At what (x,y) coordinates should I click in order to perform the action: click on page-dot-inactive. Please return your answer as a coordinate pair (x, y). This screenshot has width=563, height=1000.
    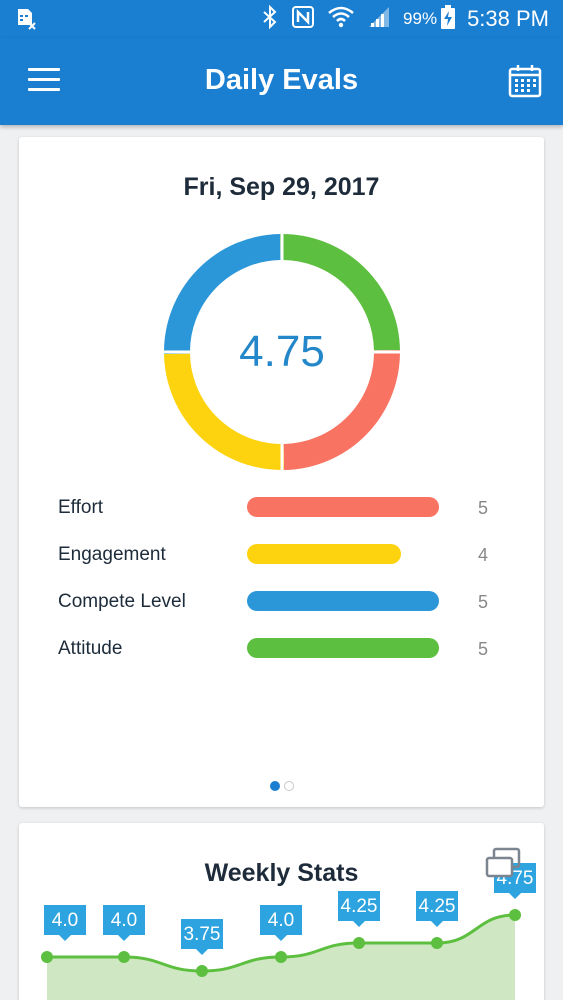
    Looking at the image, I should click on (288, 786).